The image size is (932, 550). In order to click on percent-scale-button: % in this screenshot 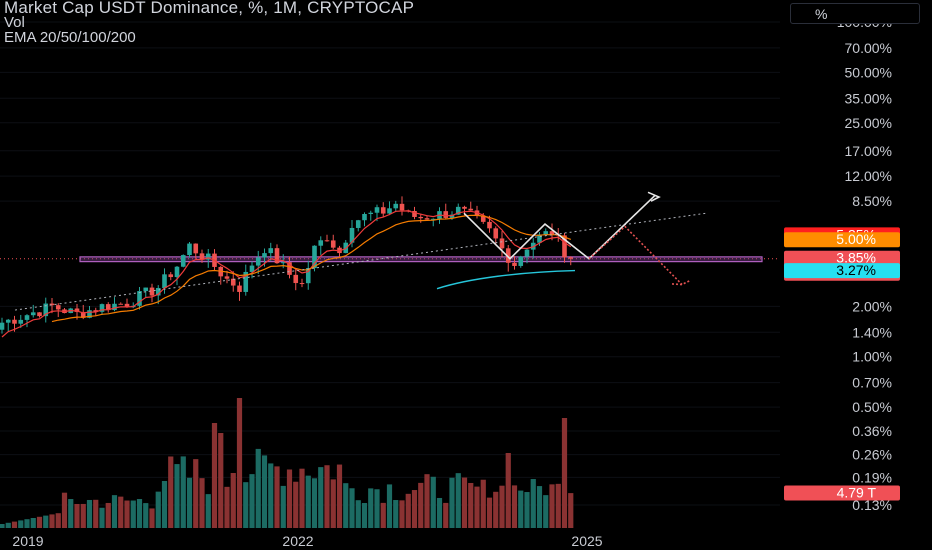, I will do `click(855, 13)`.